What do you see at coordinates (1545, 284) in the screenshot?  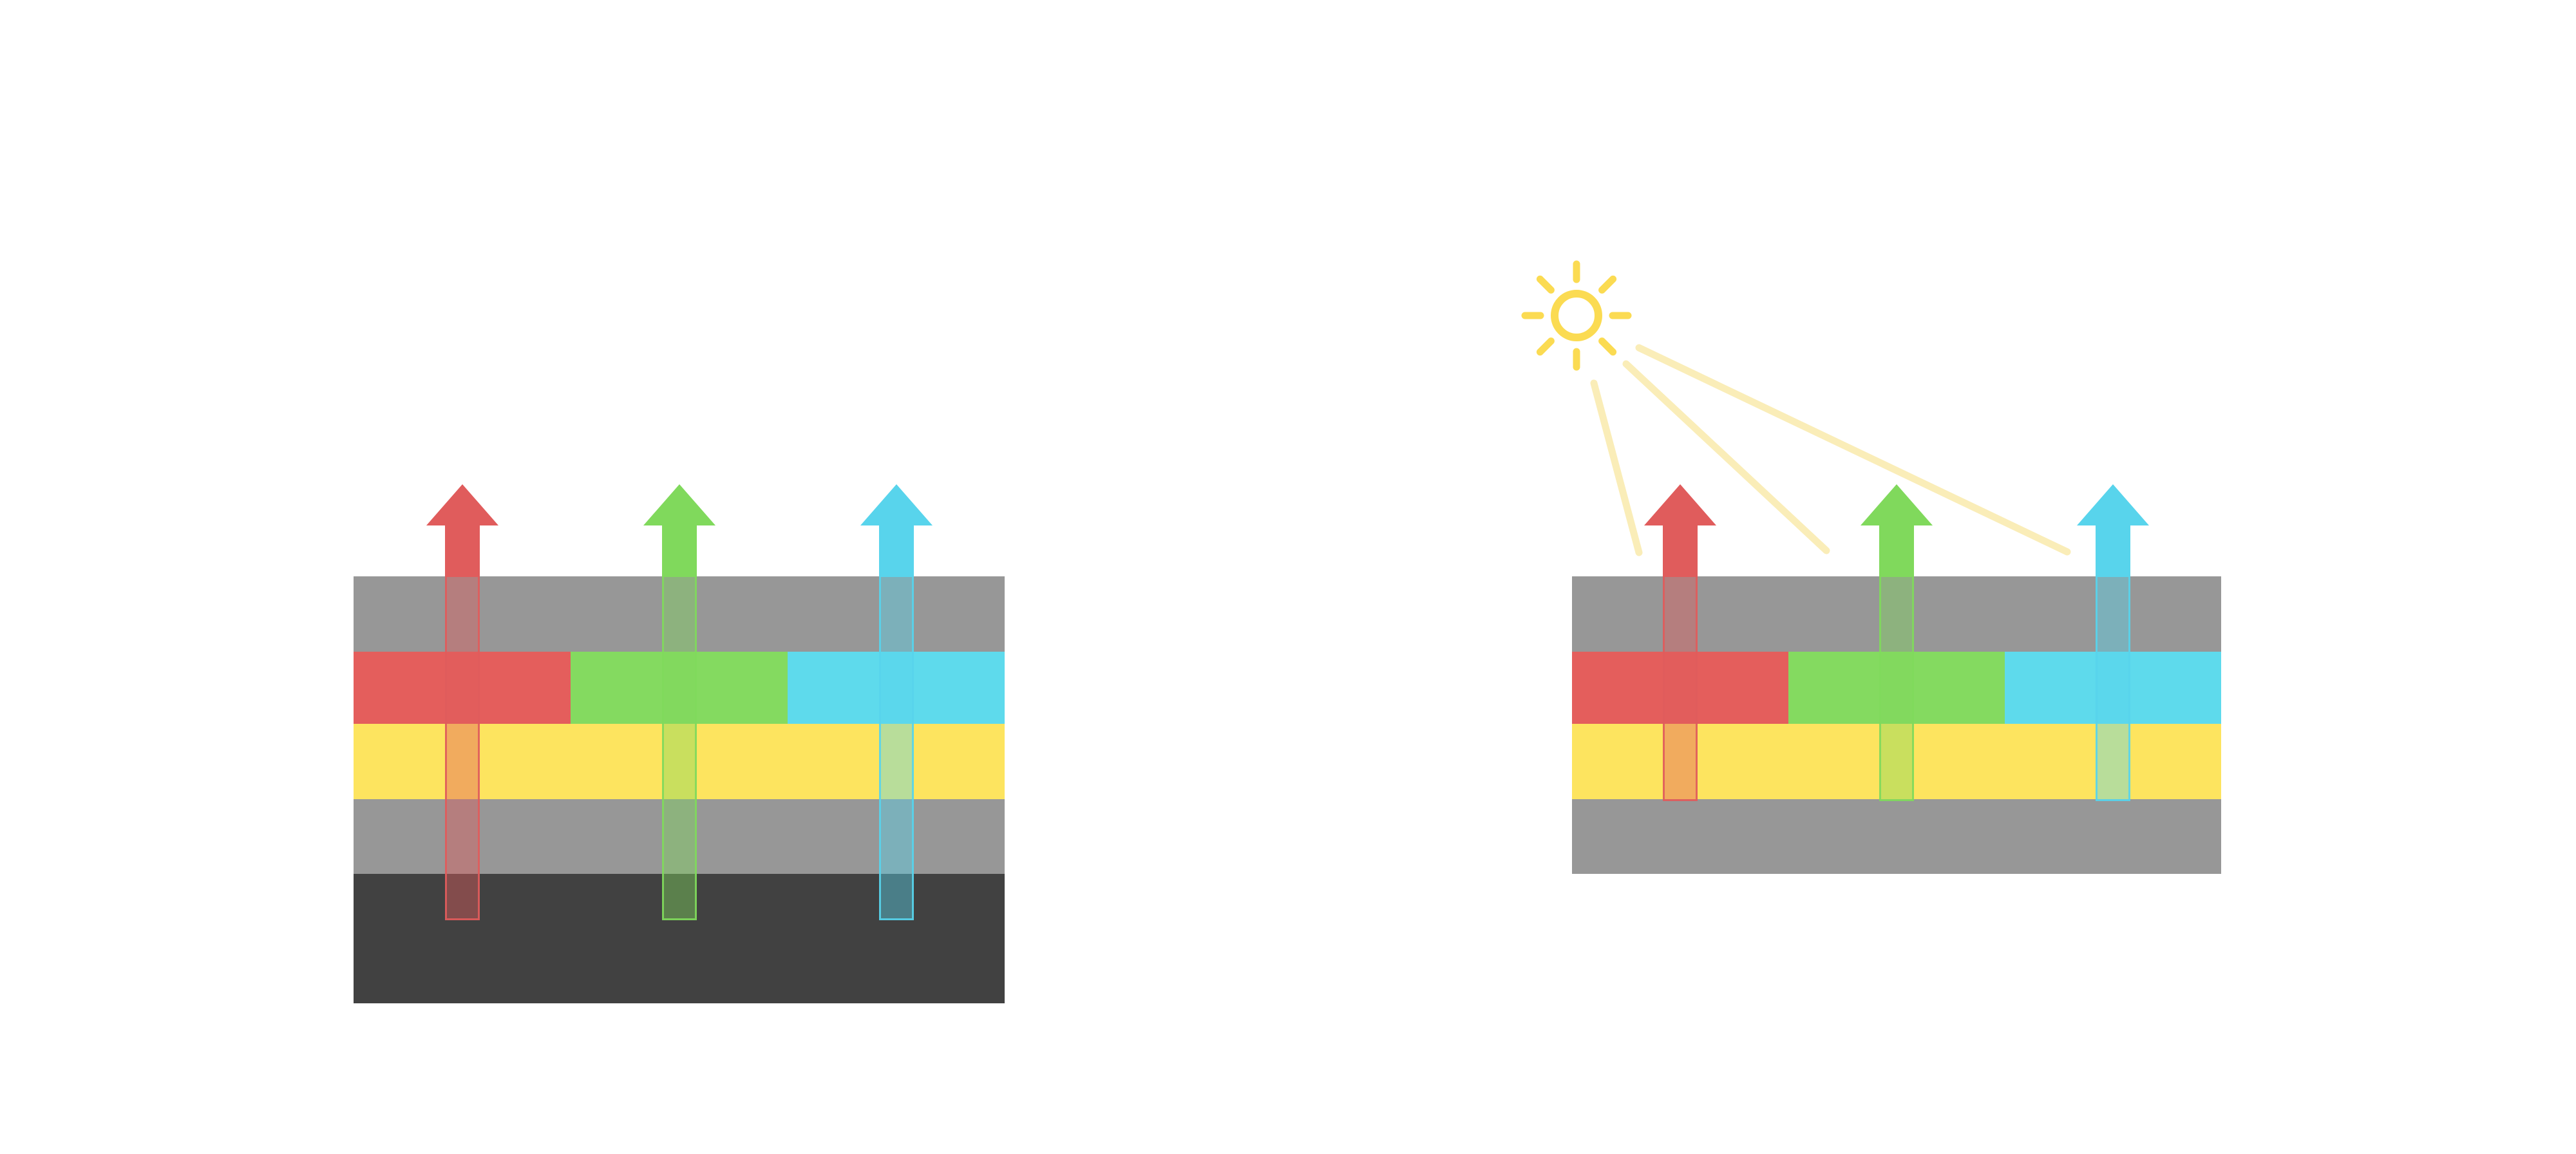 I see `sun-ray-nw` at bounding box center [1545, 284].